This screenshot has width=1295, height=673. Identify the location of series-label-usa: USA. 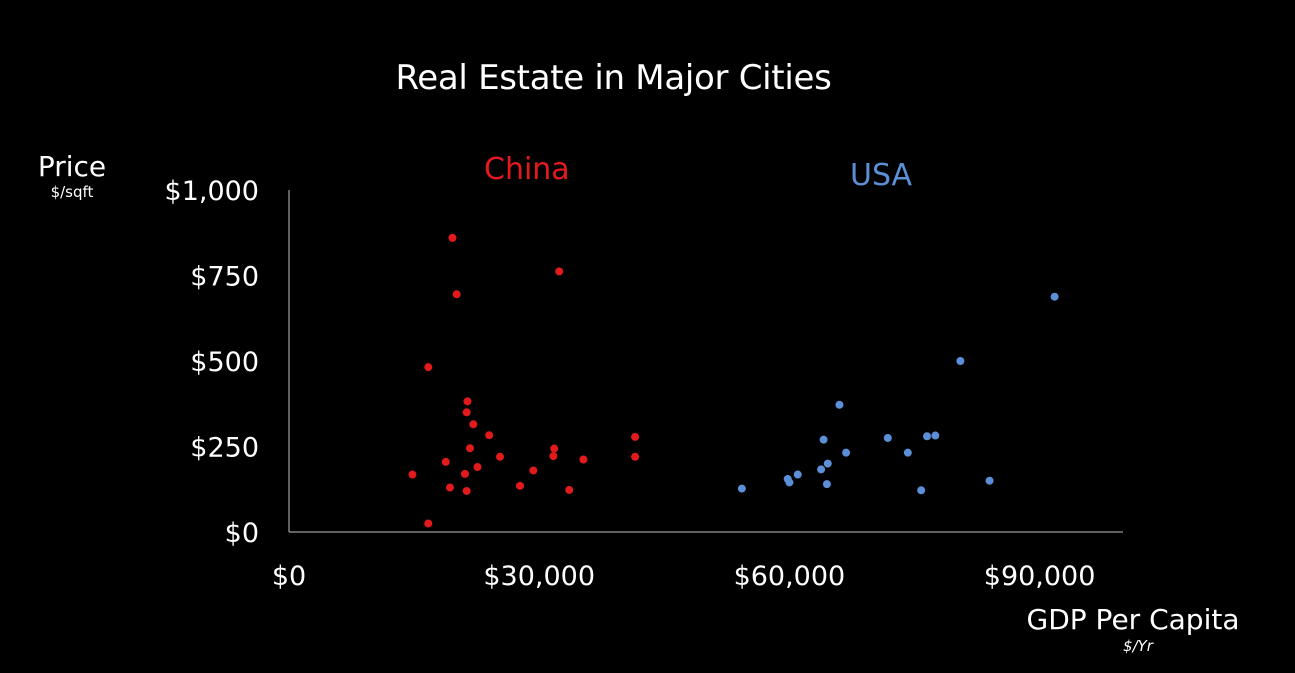
(881, 175).